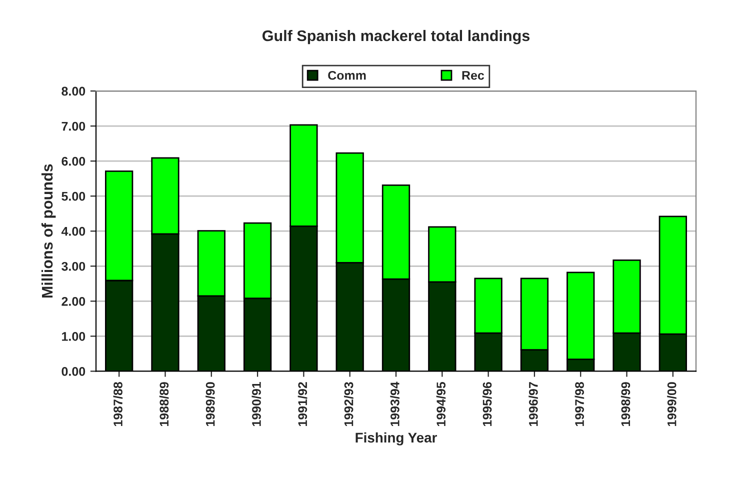 The image size is (750, 479). Describe the element at coordinates (48, 231) in the screenshot. I see `y-axis-title: Millions of pounds` at that location.